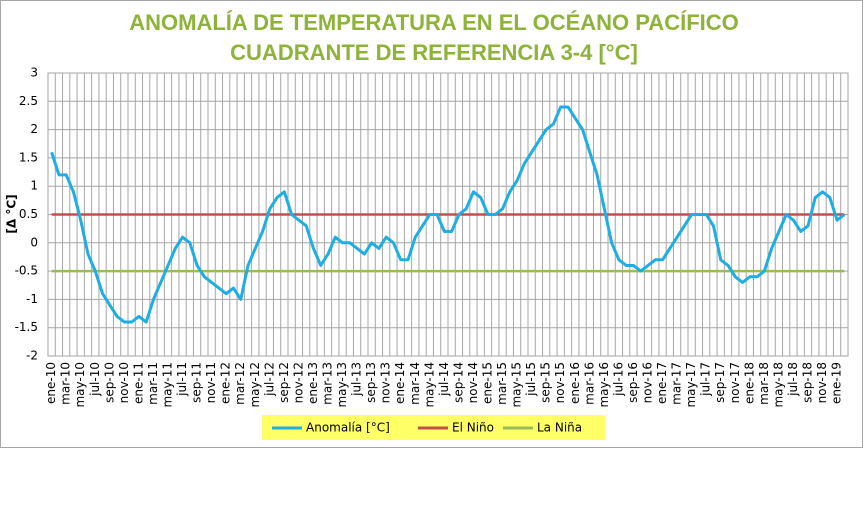 The height and width of the screenshot is (509, 867). Describe the element at coordinates (26, 271) in the screenshot. I see `y-tick-label: -0.5` at that location.